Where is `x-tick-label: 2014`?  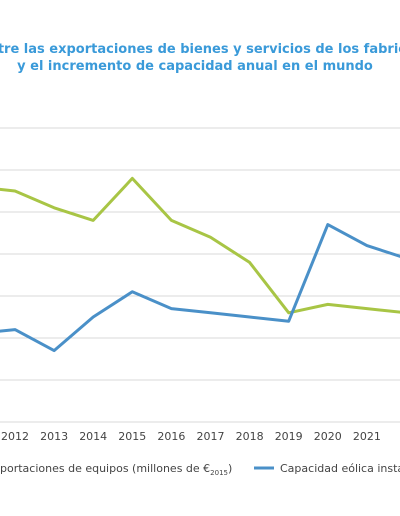
x-tick-label: 2014 is located at coordinates (93, 436).